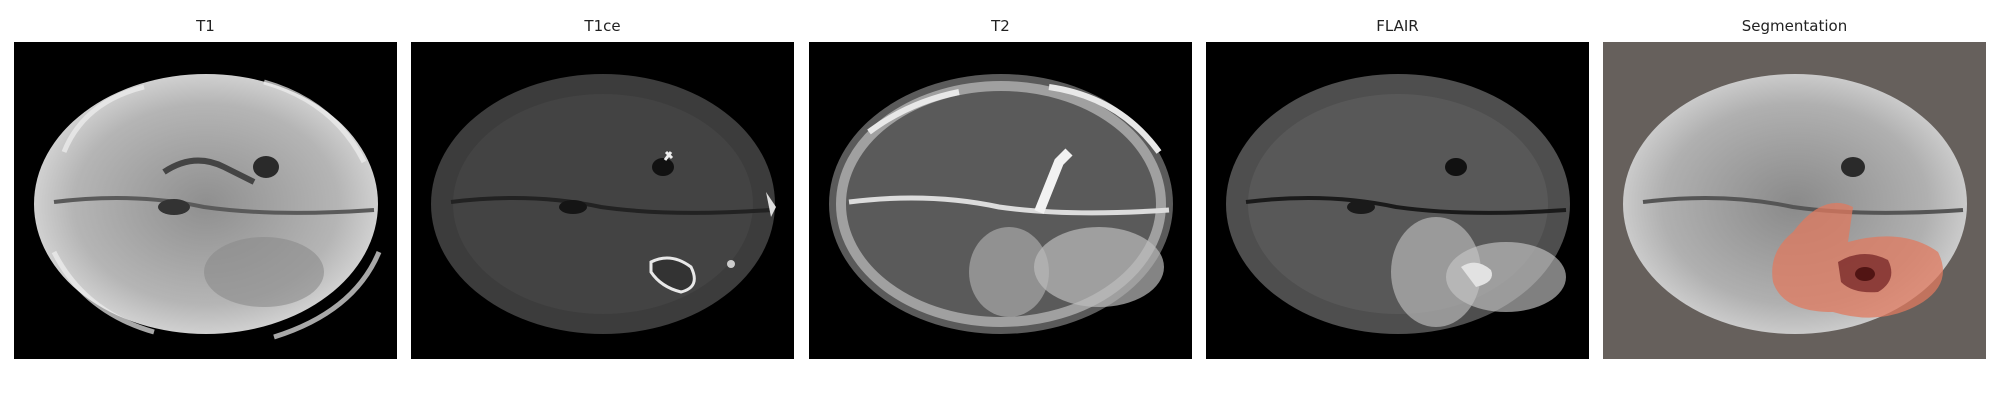 Image resolution: width=2000 pixels, height=400 pixels. I want to click on t1ce-brain-slice, so click(603, 204).